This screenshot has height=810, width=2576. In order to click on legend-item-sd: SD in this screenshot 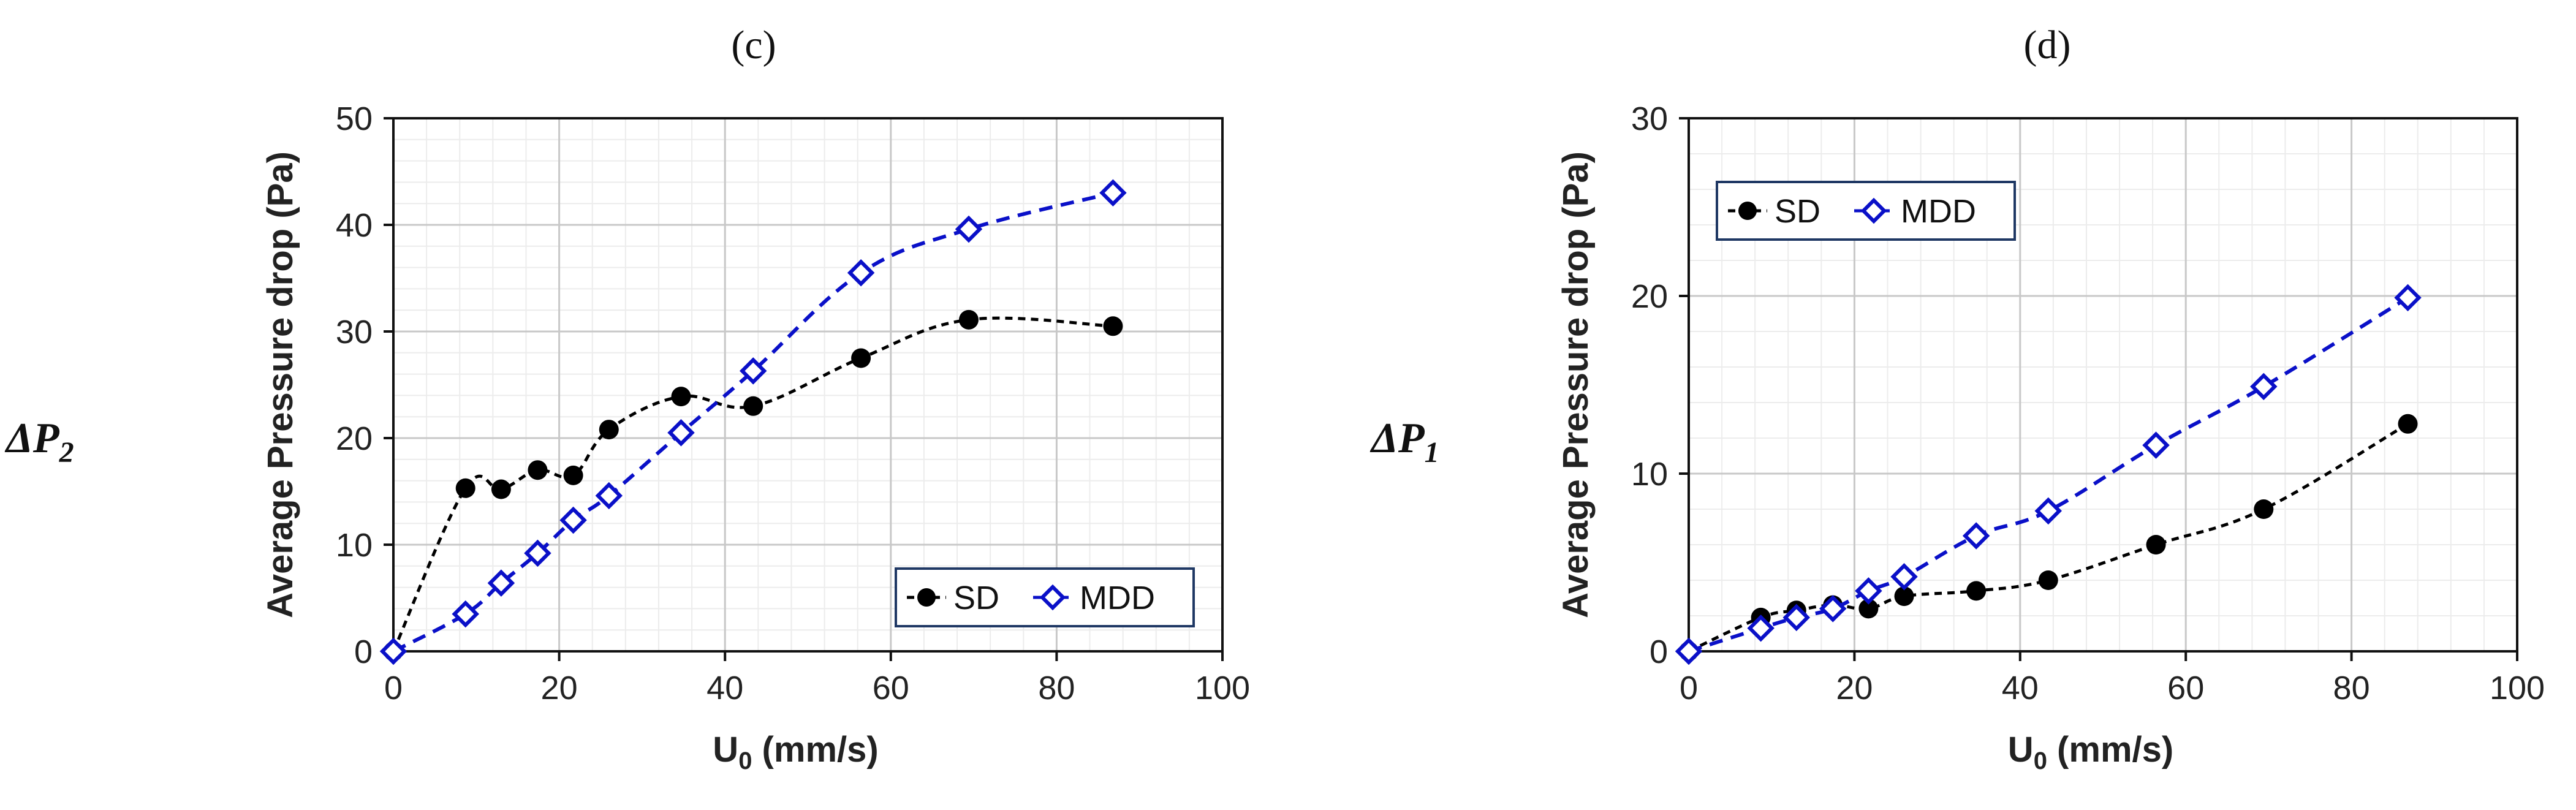, I will do `click(953, 598)`.